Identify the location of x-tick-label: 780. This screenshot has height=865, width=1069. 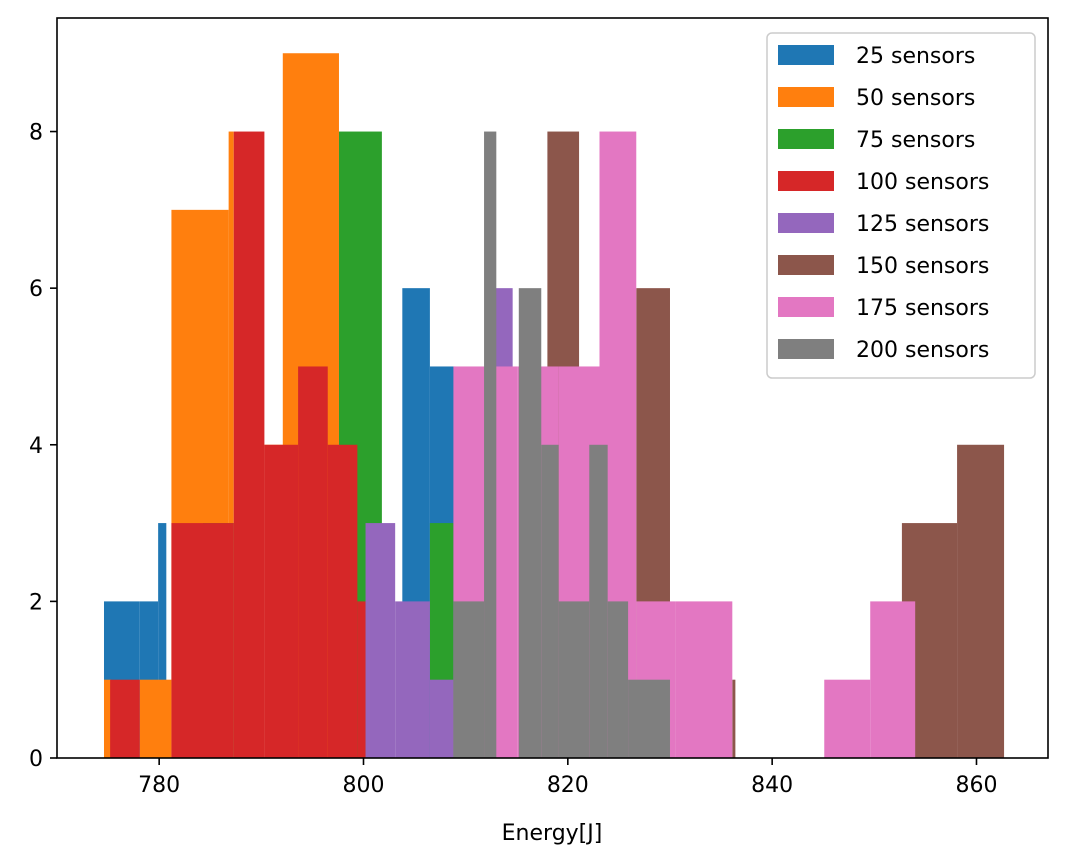
(159, 785).